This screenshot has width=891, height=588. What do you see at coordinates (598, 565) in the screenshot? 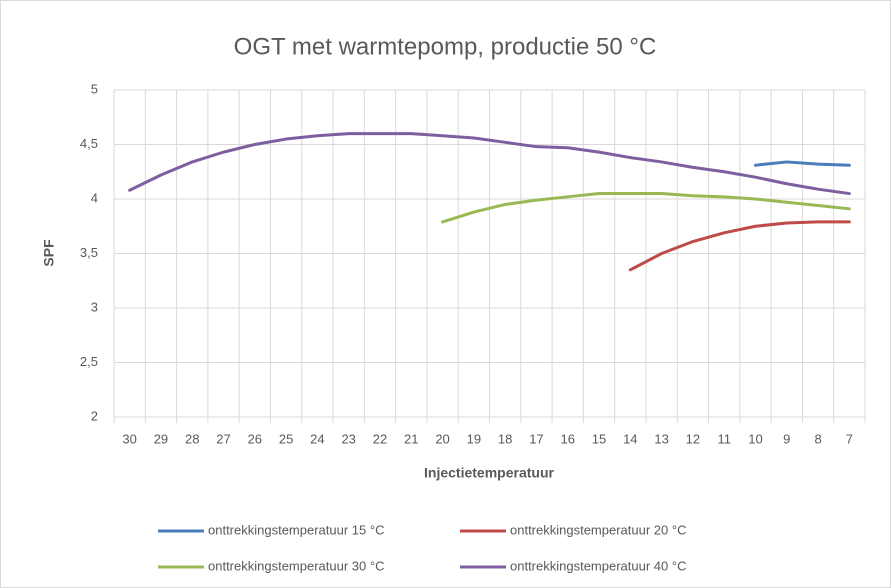
I see `legend-label: onttrekkingstemperatuur 40 °C` at bounding box center [598, 565].